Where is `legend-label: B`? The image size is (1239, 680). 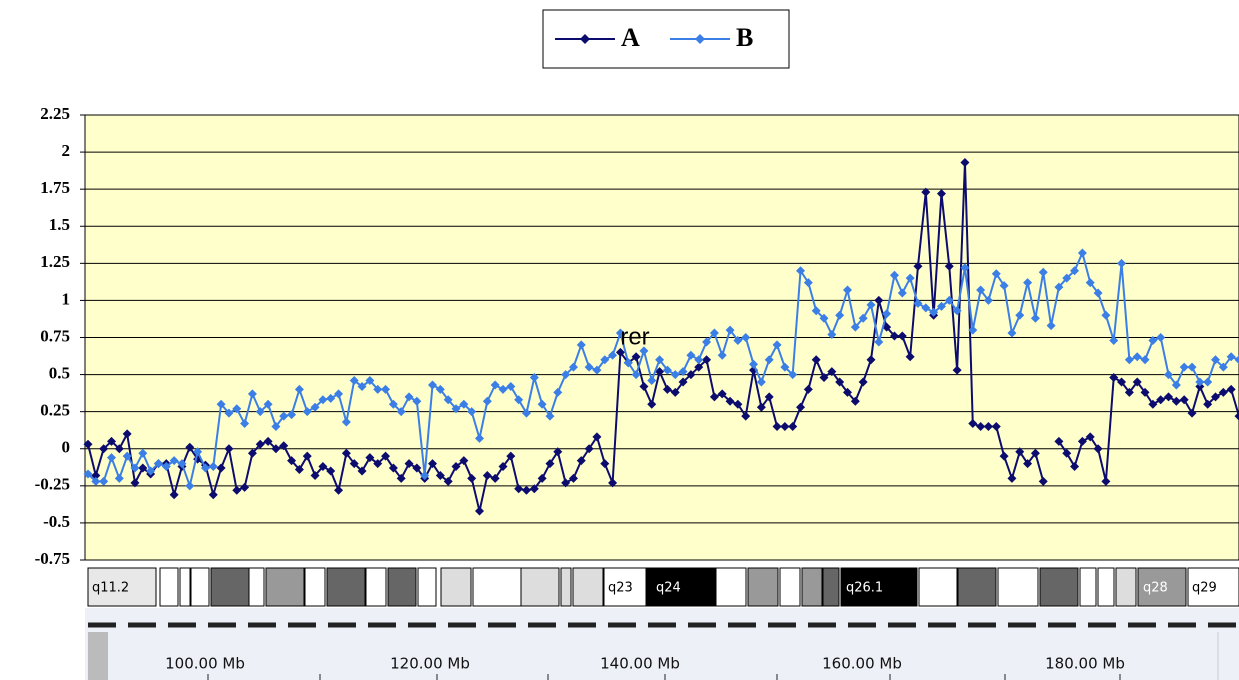 legend-label: B is located at coordinates (744, 37).